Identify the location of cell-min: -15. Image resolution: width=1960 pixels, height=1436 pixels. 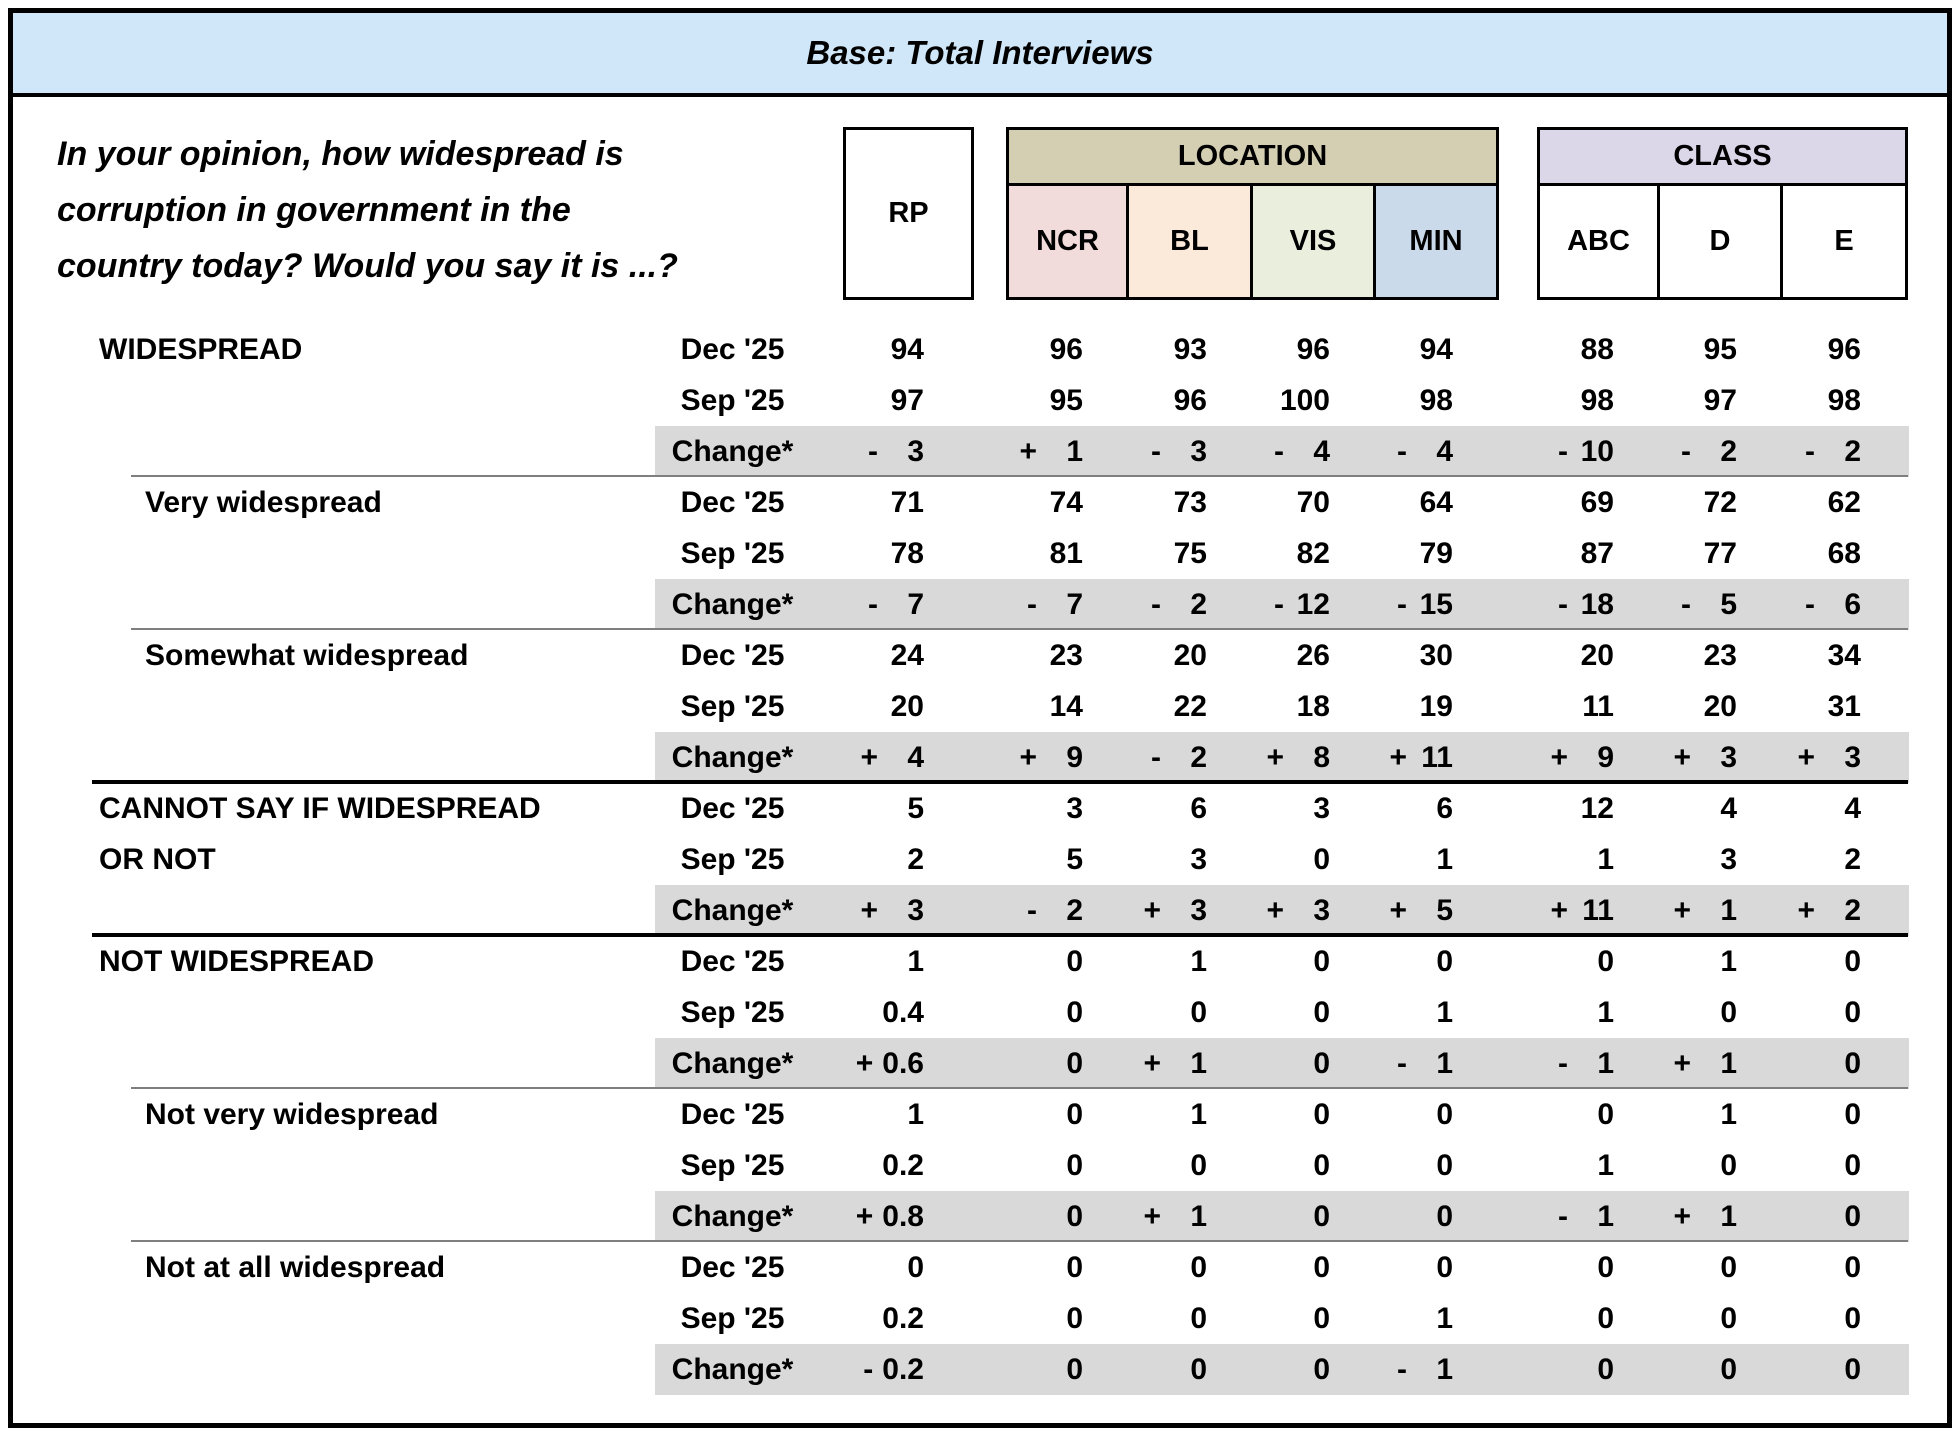
(1437, 604).